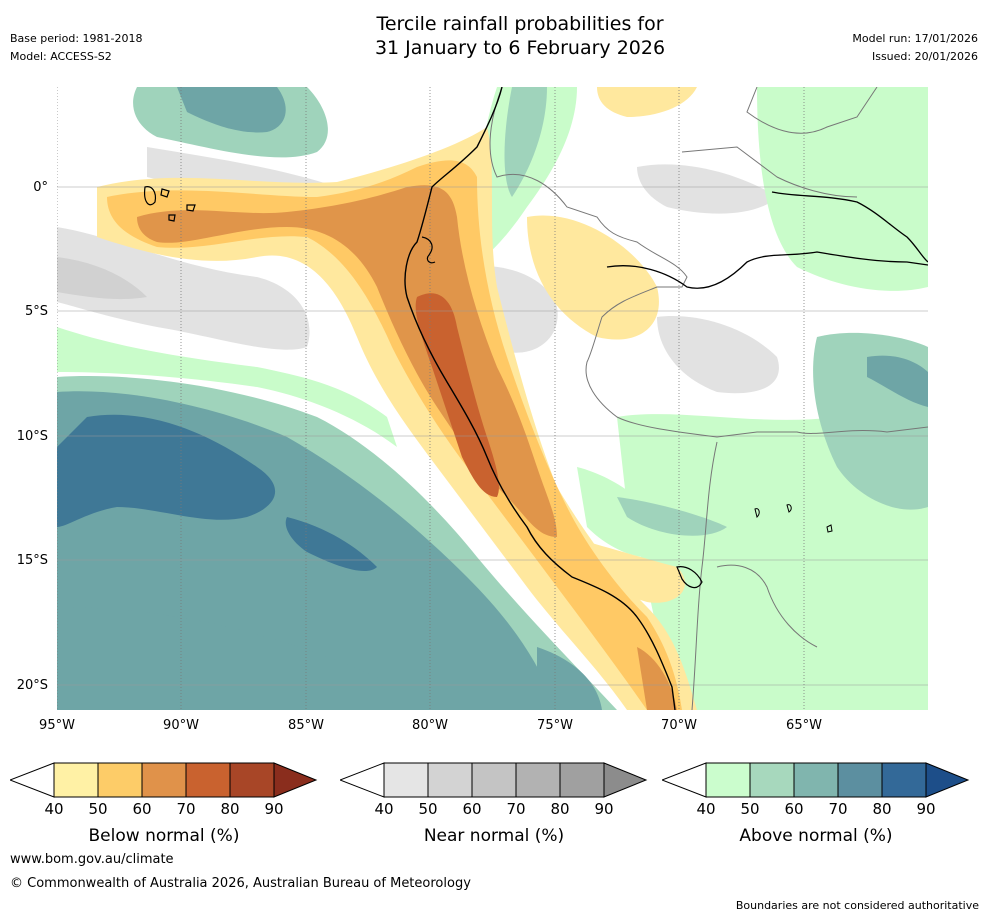 The image size is (988, 919). What do you see at coordinates (593, 277) in the screenshot?
I see `region-yellow-central` at bounding box center [593, 277].